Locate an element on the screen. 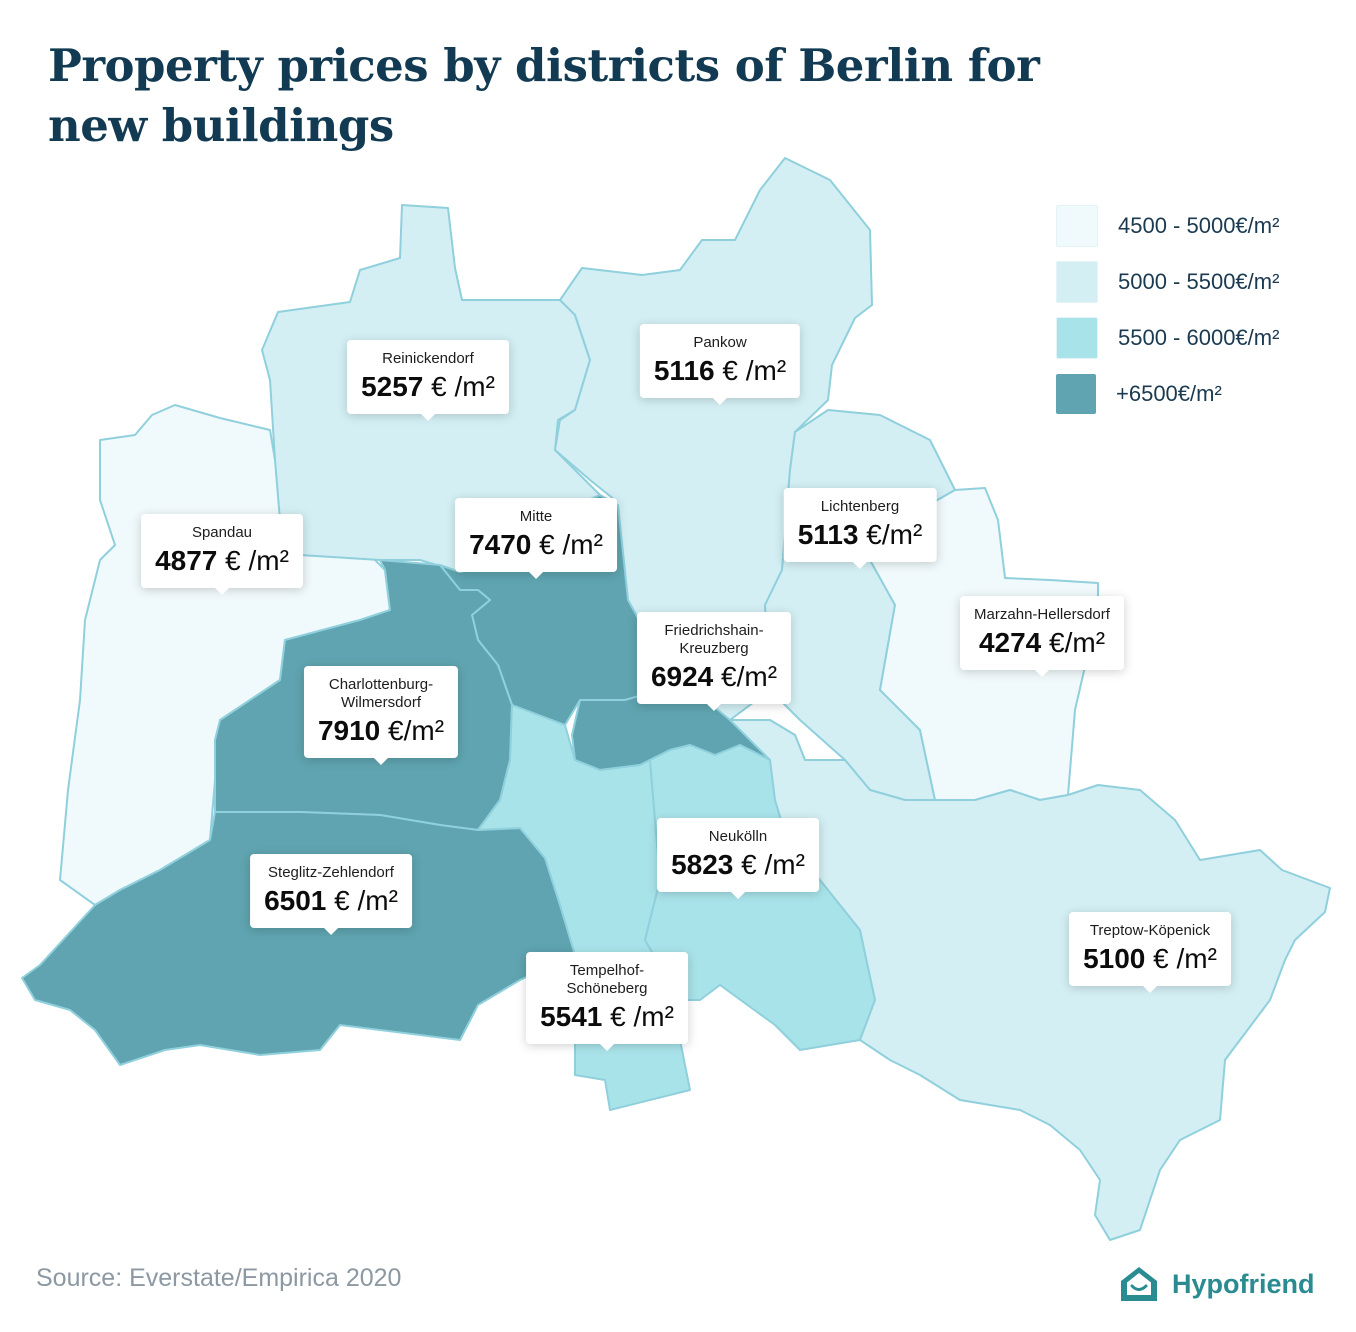 The image size is (1356, 1332). district-label-neukoelln: Neukölln 5823 € /m² is located at coordinates (738, 858).